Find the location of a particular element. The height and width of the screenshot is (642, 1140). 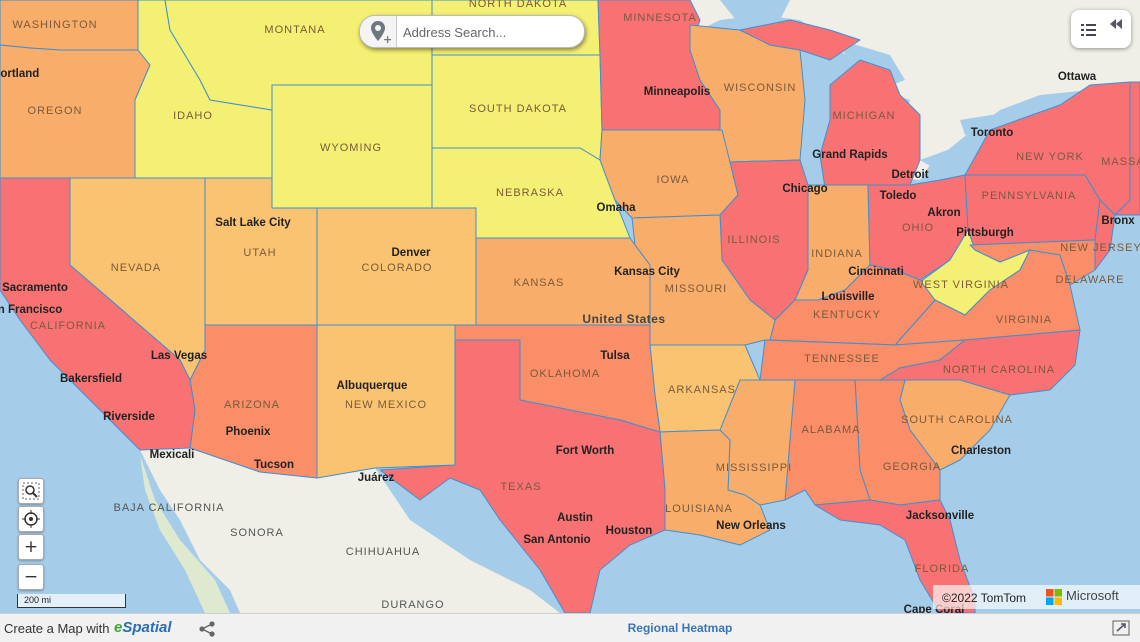

share-icon is located at coordinates (207, 629).